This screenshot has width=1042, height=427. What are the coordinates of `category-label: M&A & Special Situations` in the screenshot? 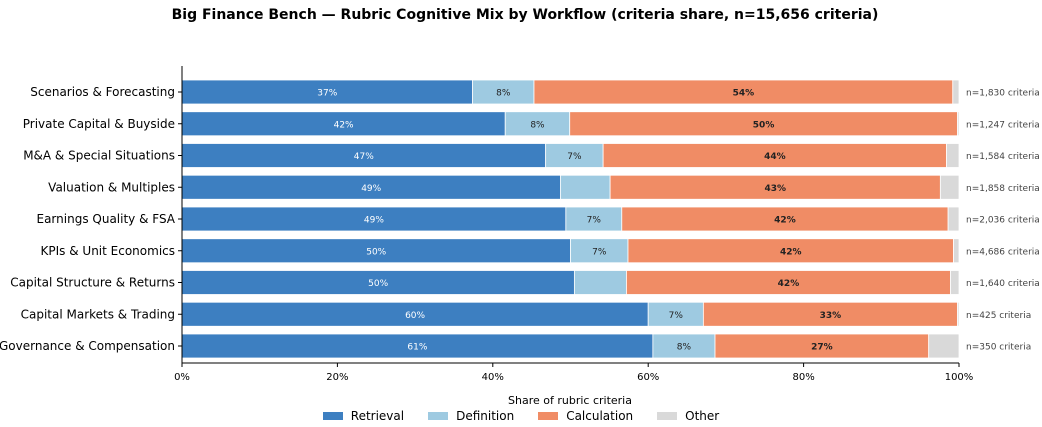 It's located at (99, 156).